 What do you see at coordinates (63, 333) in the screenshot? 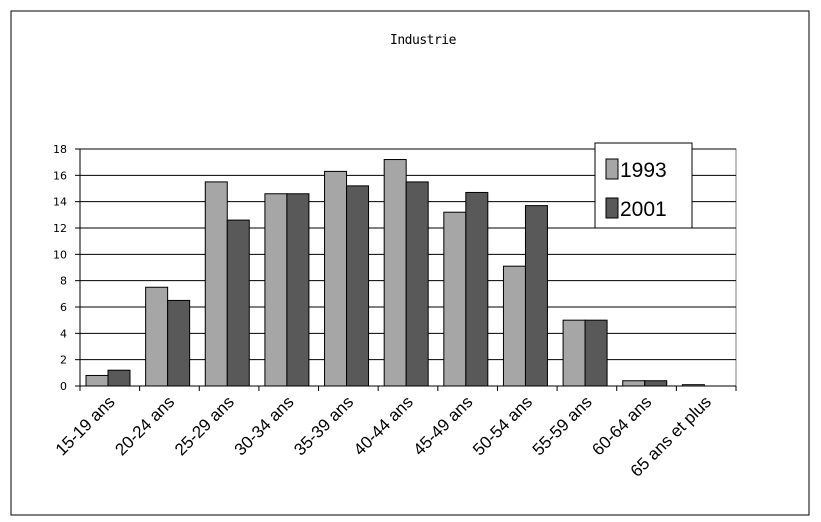
I see `y-tick-label: 4` at bounding box center [63, 333].